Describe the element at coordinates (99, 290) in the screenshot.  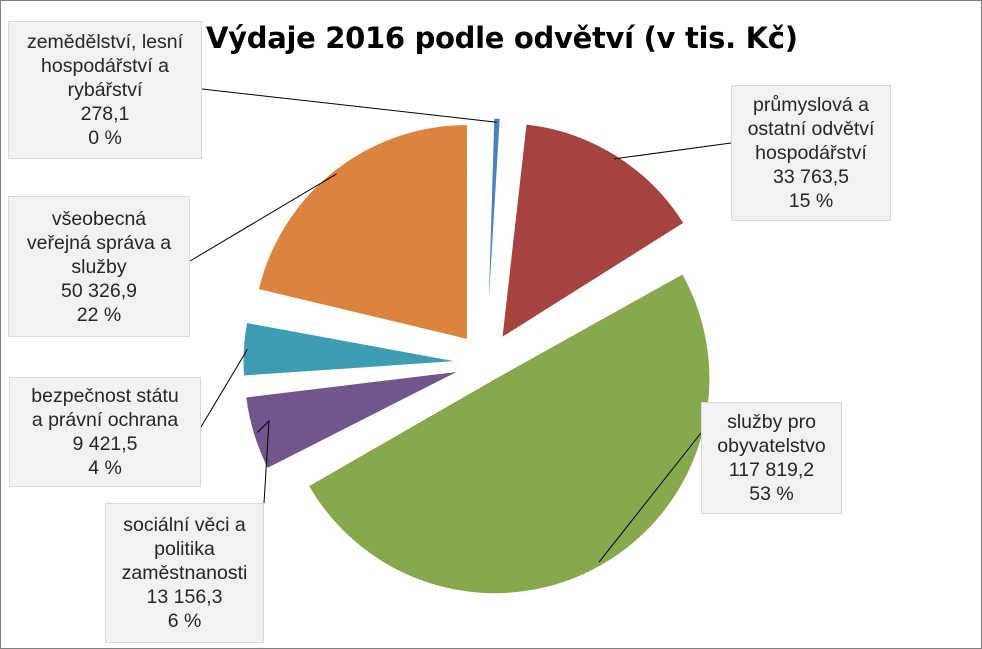
I see `data-label-value: 50 326,9` at that location.